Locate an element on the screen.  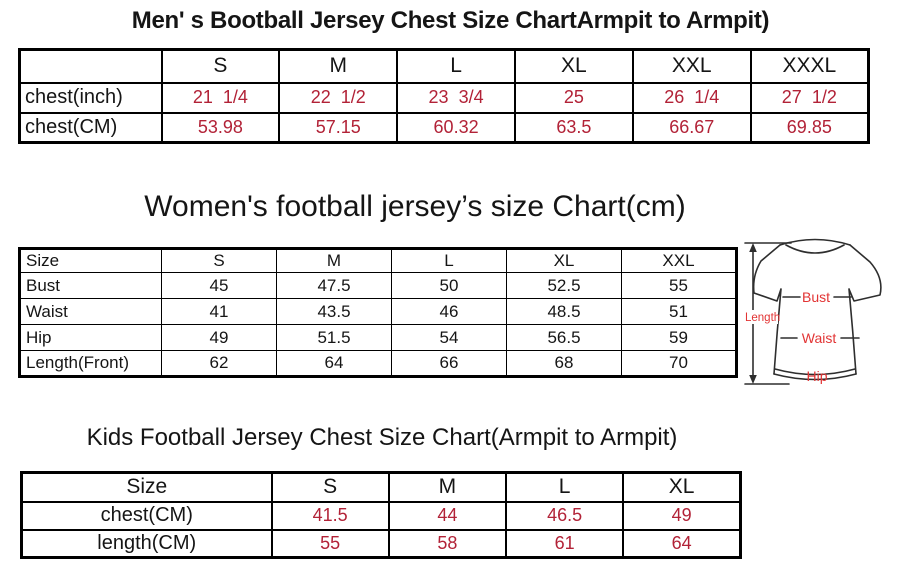
kids_chart-header-row: Size S M L XL is located at coordinates (381, 487).